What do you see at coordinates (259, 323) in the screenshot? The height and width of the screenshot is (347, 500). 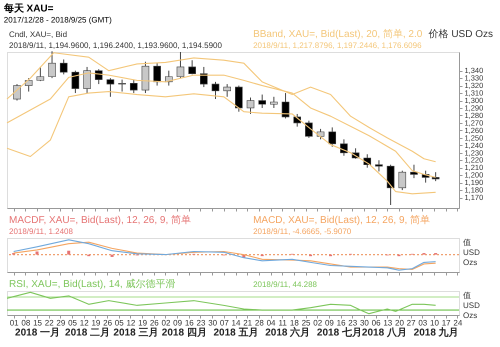 I see `x-tick-label: 28` at bounding box center [259, 323].